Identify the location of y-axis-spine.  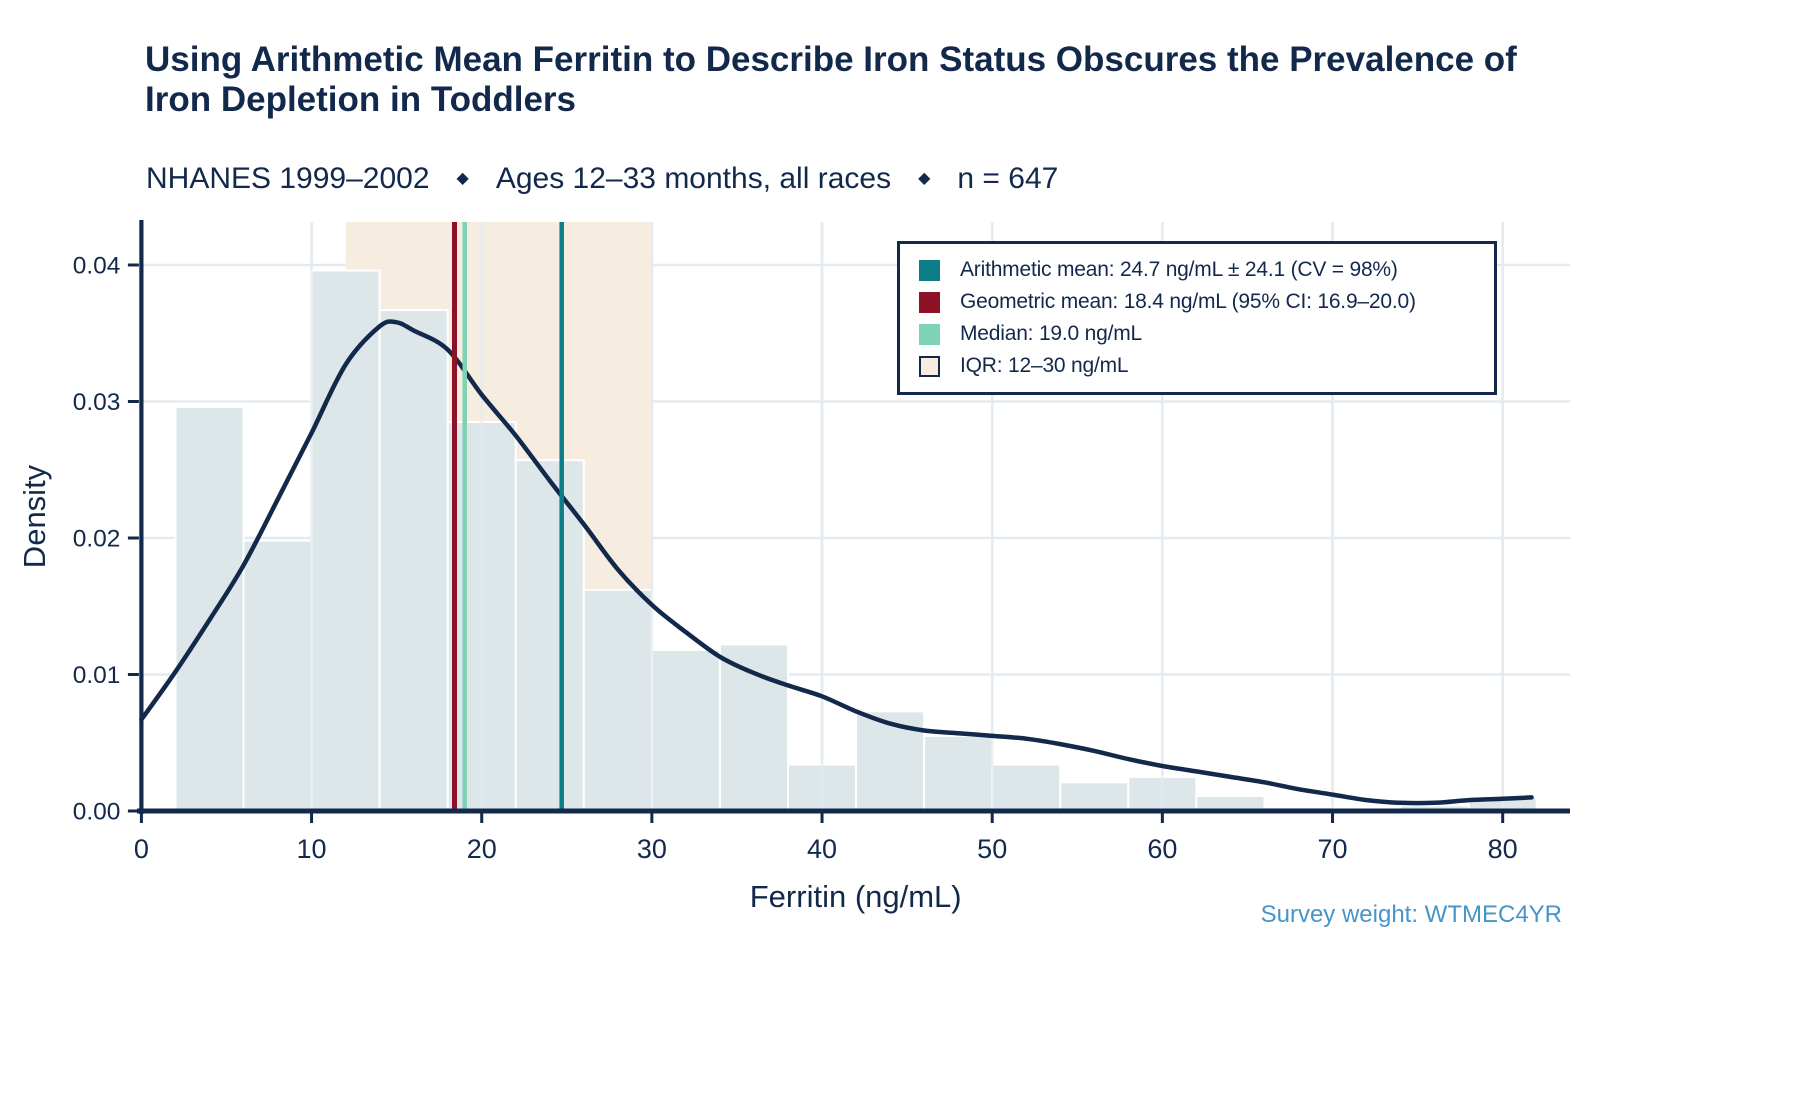
(141, 517).